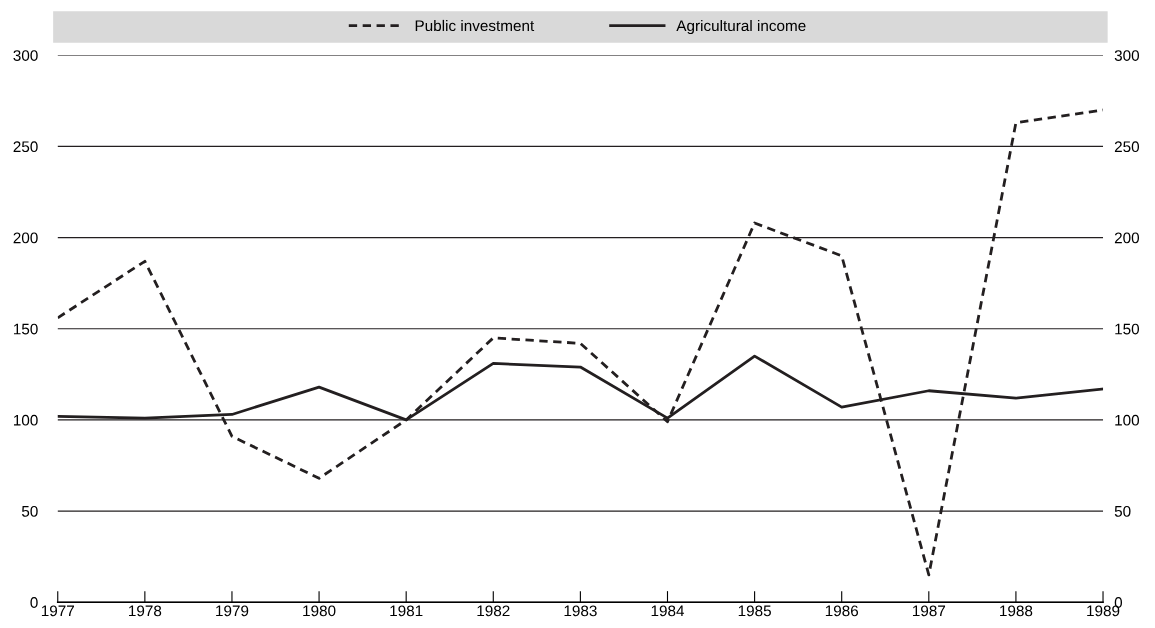  I want to click on x-tick-label: 1986, so click(842, 611).